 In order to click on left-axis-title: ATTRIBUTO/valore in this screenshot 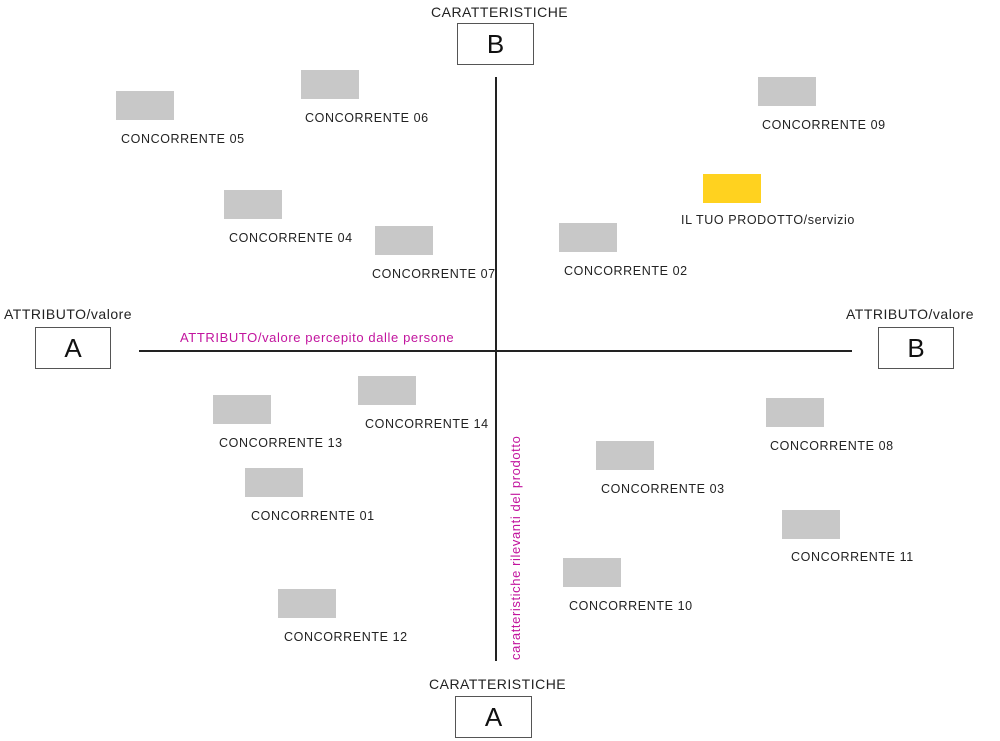, I will do `click(68, 314)`.